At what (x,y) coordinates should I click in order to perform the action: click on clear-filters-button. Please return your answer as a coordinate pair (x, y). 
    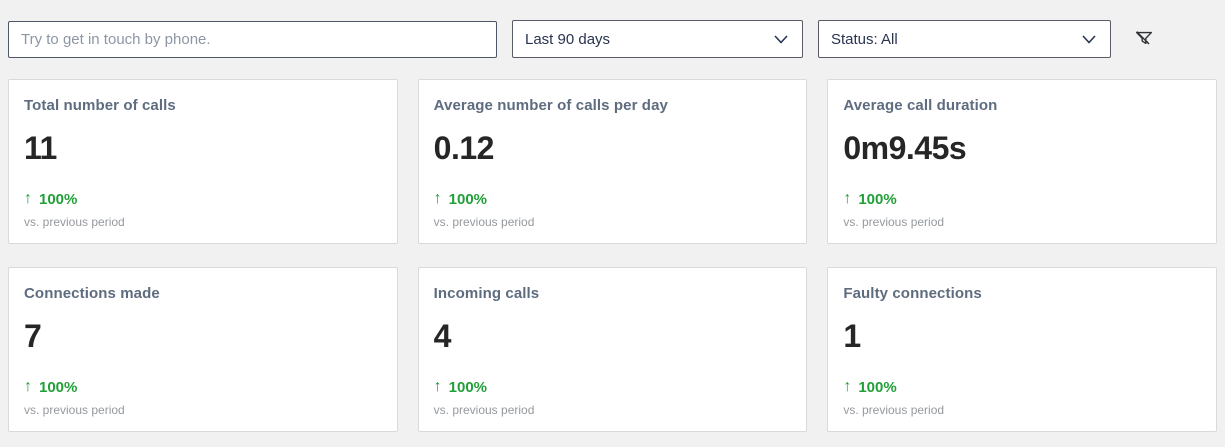
    Looking at the image, I should click on (1144, 39).